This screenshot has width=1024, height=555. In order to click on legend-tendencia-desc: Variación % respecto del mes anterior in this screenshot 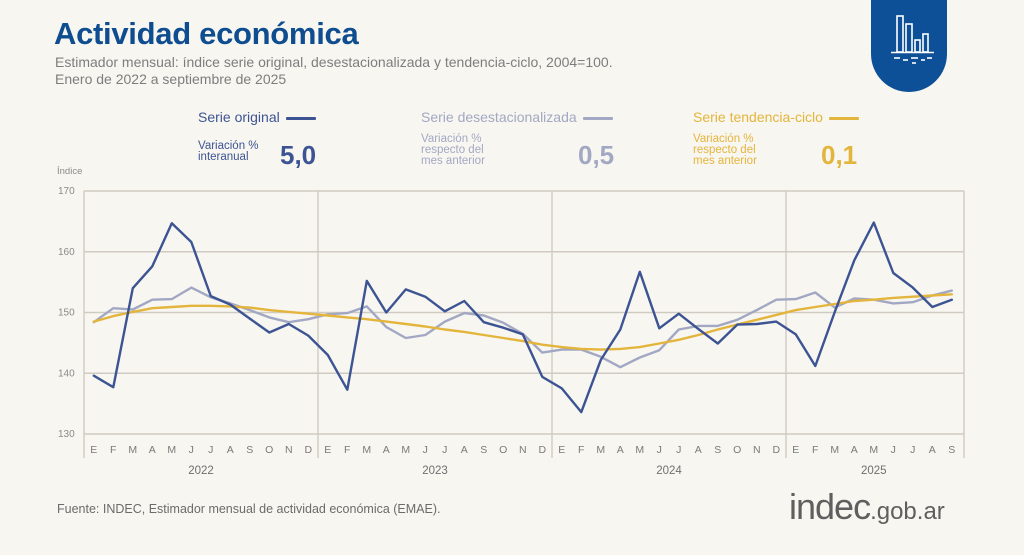, I will do `click(725, 150)`.